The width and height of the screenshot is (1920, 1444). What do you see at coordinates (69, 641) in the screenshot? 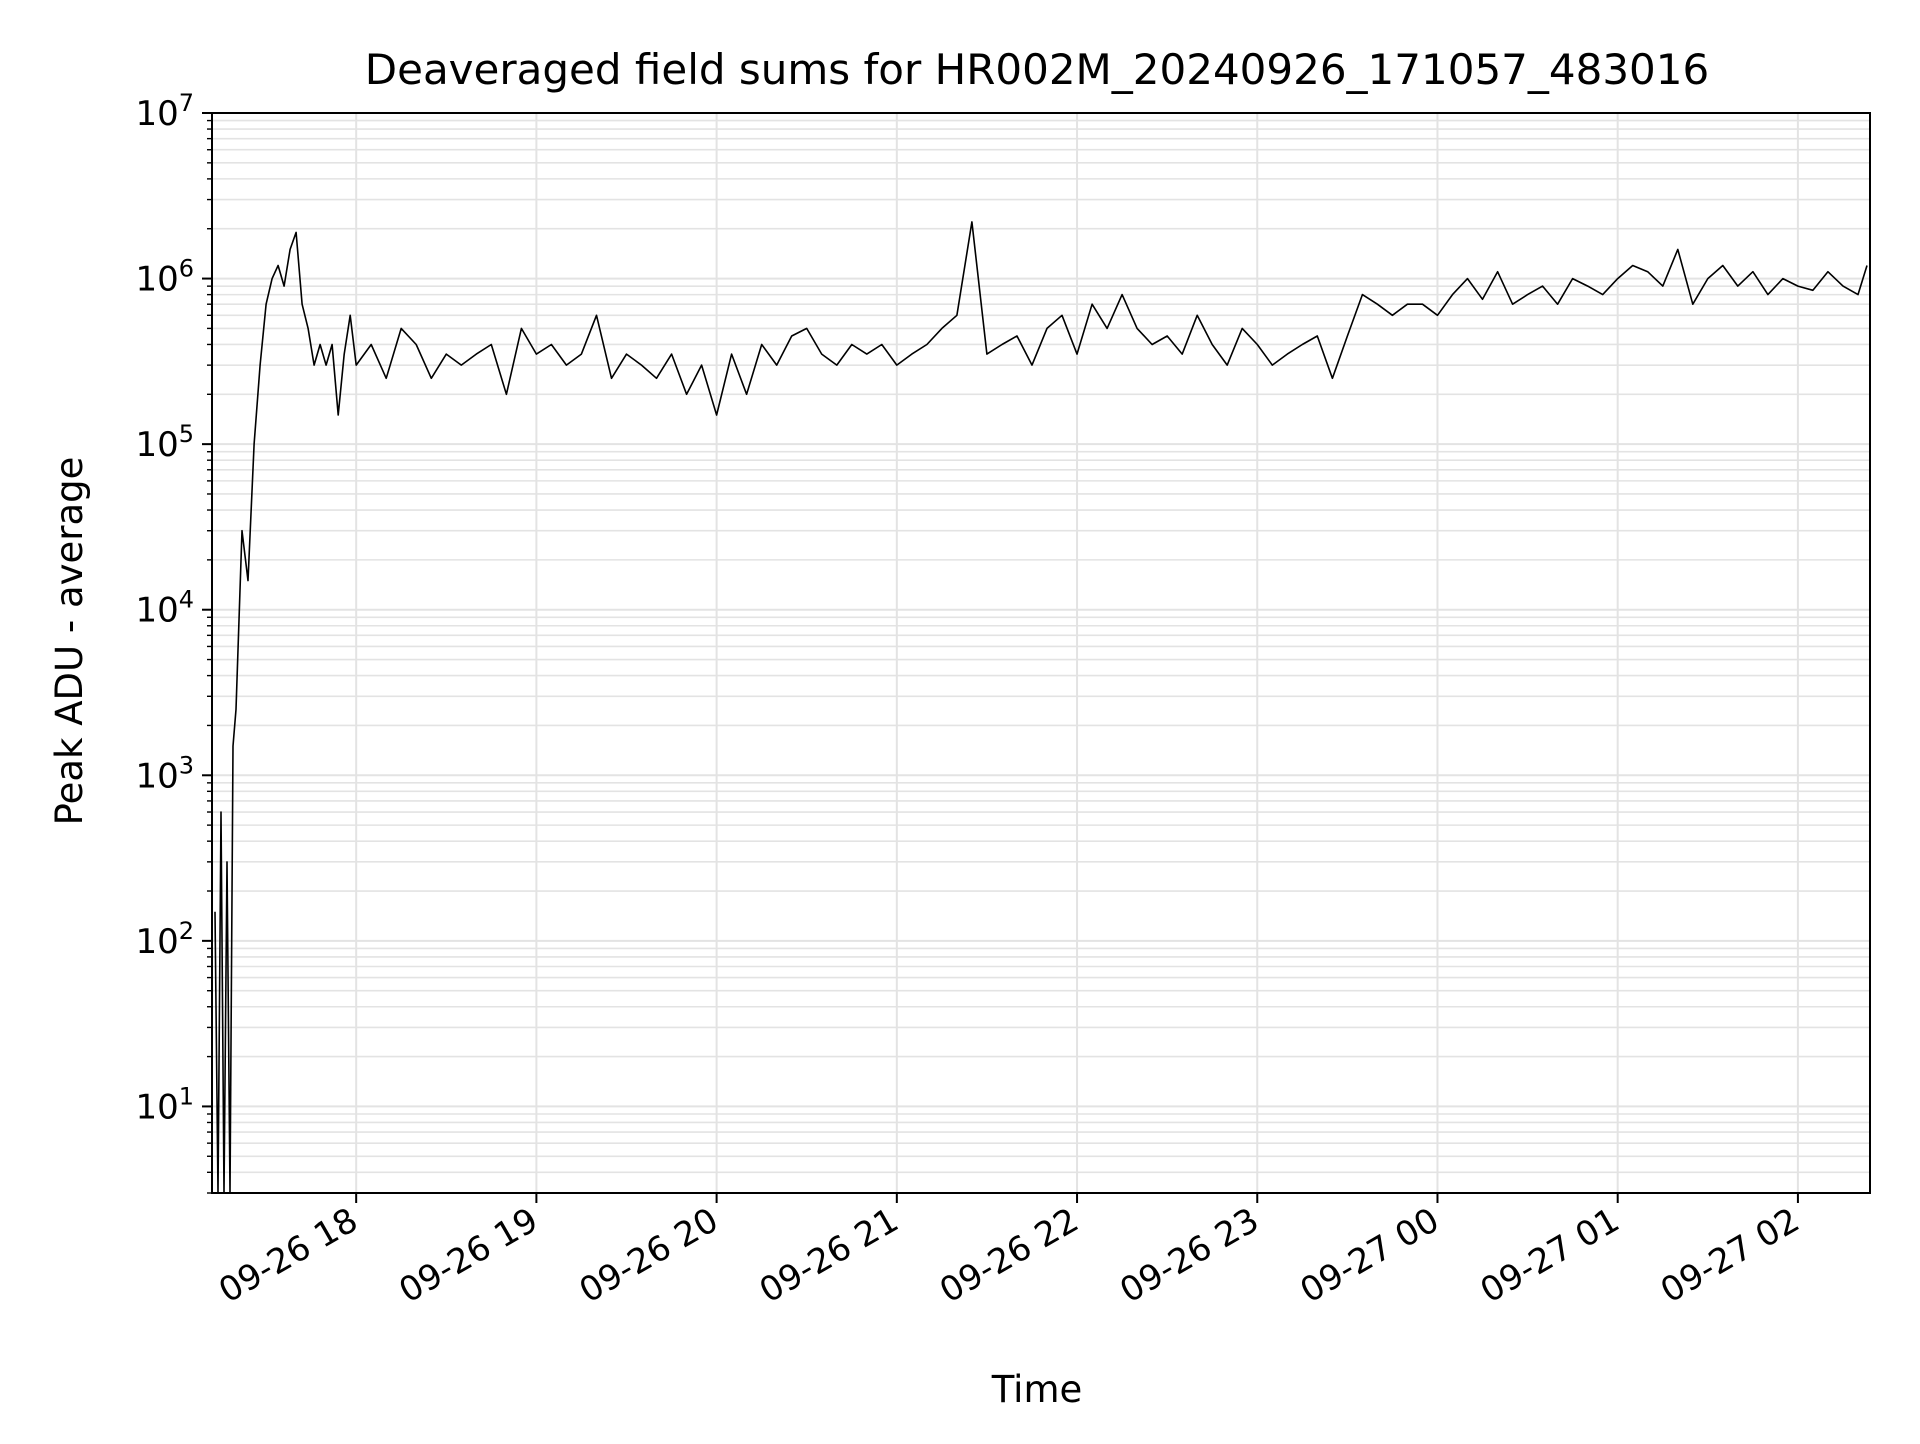
I see `y-axis-label: Peak ADU - average` at bounding box center [69, 641].